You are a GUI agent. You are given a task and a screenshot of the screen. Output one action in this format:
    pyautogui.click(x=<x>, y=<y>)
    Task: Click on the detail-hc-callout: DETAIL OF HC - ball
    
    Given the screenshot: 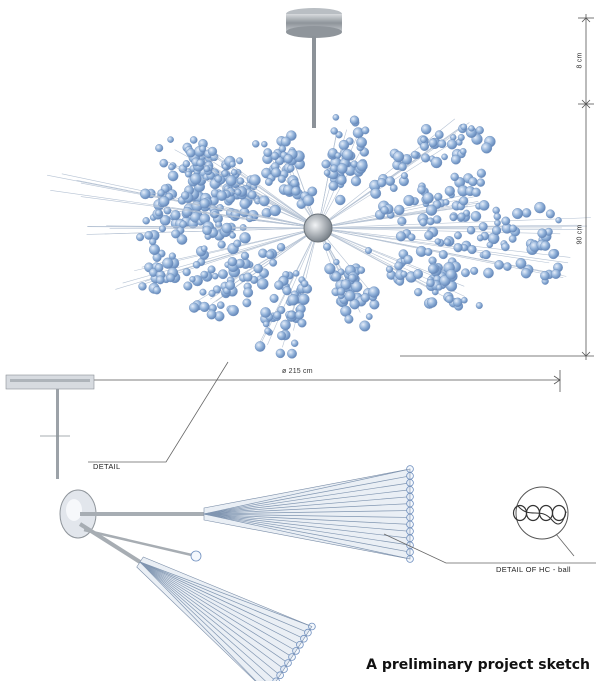 What is the action you would take?
    pyautogui.click(x=533, y=569)
    